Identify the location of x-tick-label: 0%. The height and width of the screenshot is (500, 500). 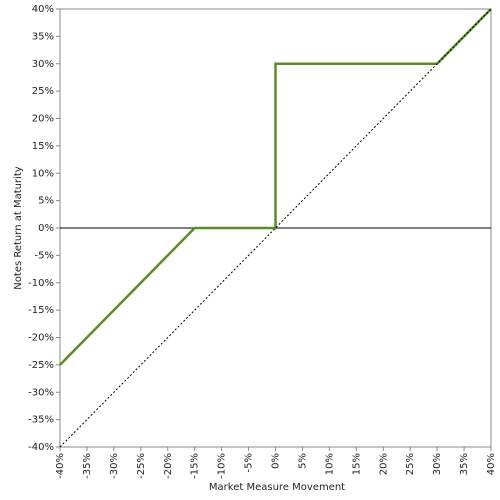
(276, 461).